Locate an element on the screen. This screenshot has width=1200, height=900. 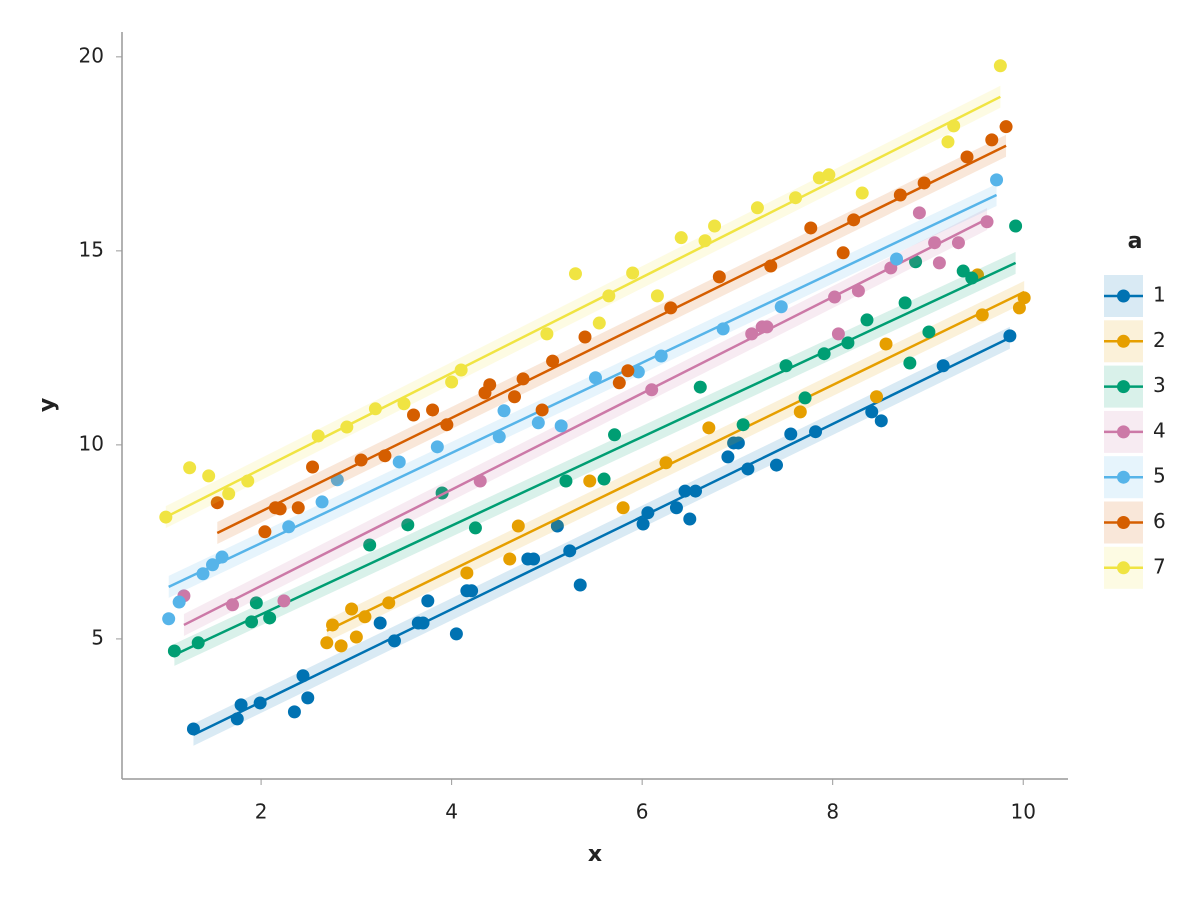
y-tick-label: 15 is located at coordinates (91, 249).